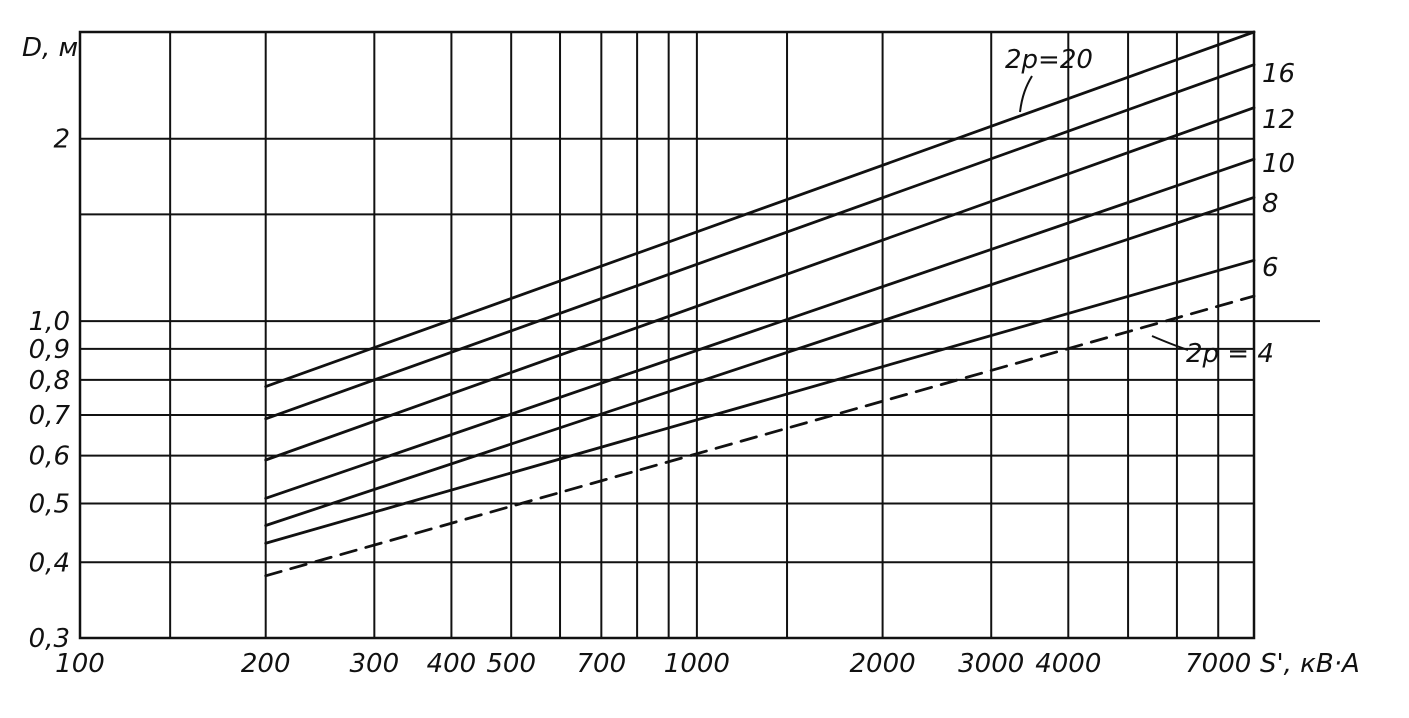 The height and width of the screenshot is (718, 1409). I want to click on x-axis-label: S', кВ·А, so click(1310, 664).